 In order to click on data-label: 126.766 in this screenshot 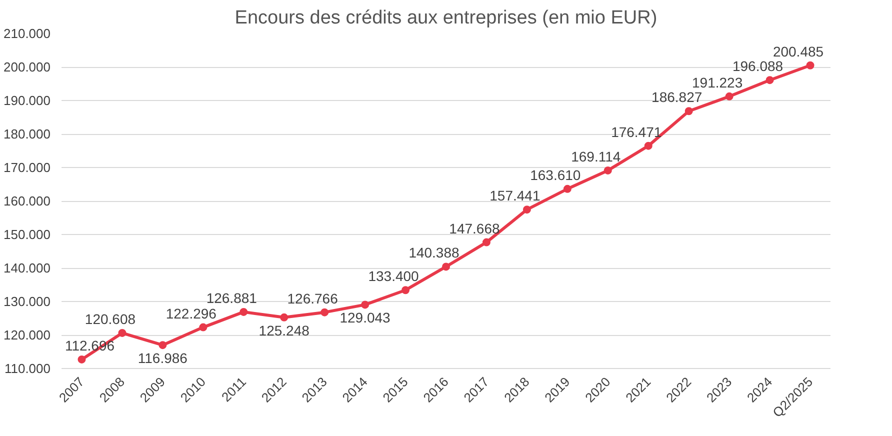, I will do `click(312, 298)`.